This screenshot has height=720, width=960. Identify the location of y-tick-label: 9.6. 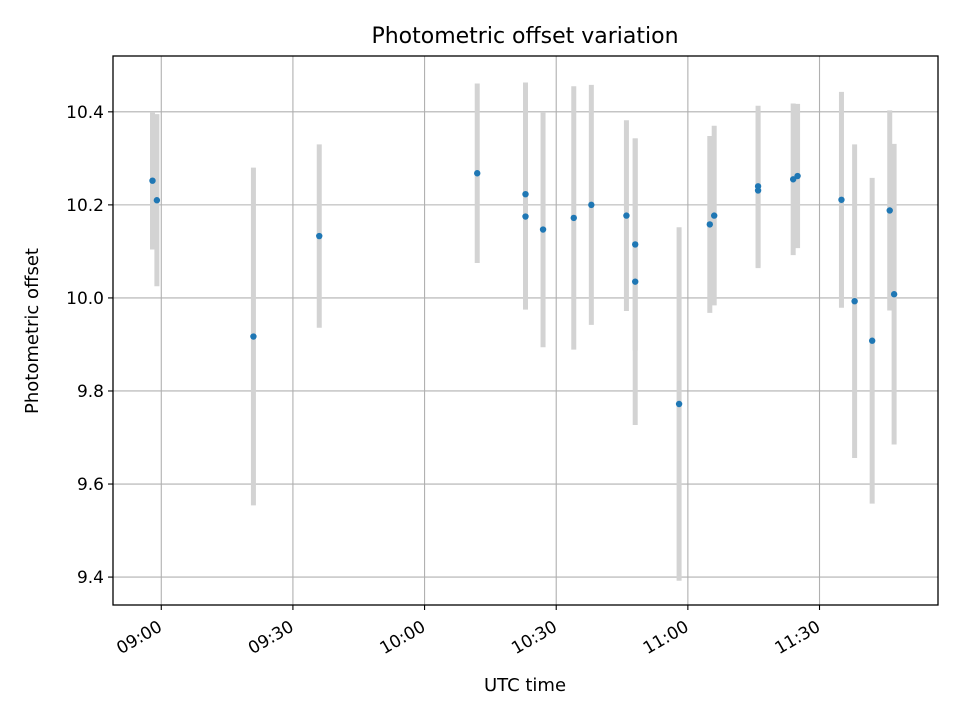
(90, 485).